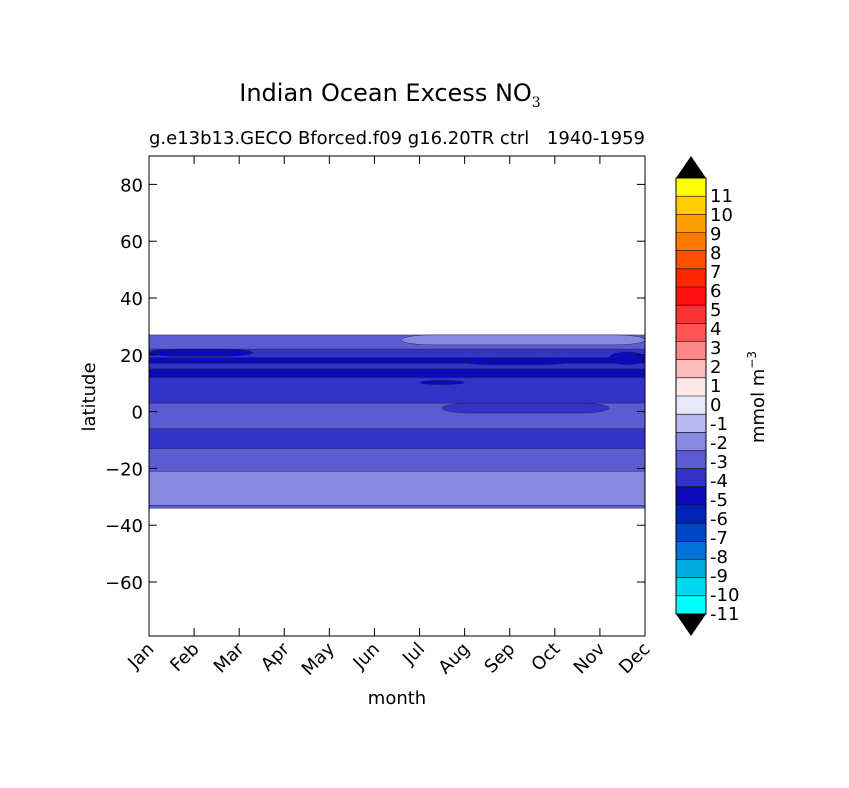  What do you see at coordinates (715, 405) in the screenshot?
I see `colorbar-tick-label-11: 0` at bounding box center [715, 405].